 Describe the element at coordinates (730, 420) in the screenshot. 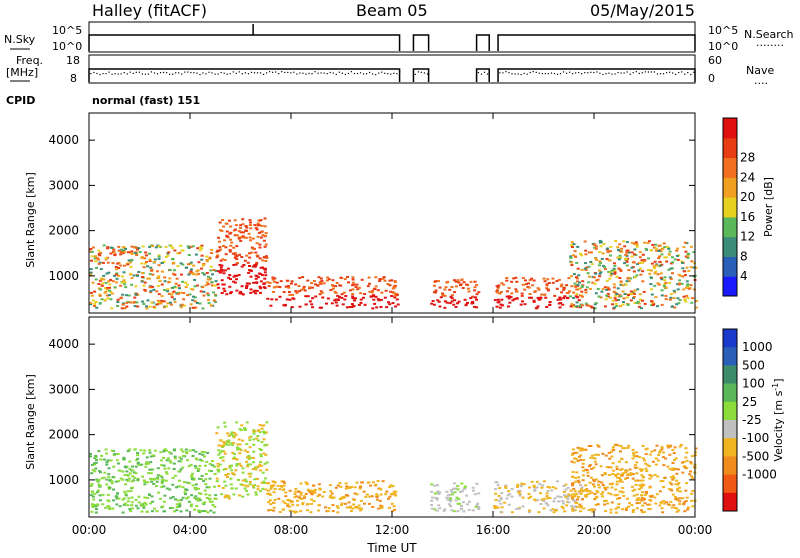

I see `velocity-colorbar-frame` at that location.